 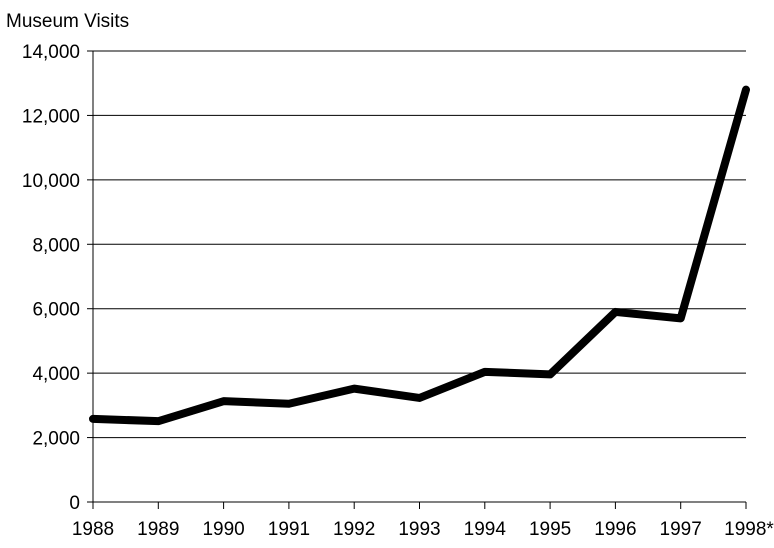 What do you see at coordinates (223, 529) in the screenshot?
I see `x-tick-label: 1990` at bounding box center [223, 529].